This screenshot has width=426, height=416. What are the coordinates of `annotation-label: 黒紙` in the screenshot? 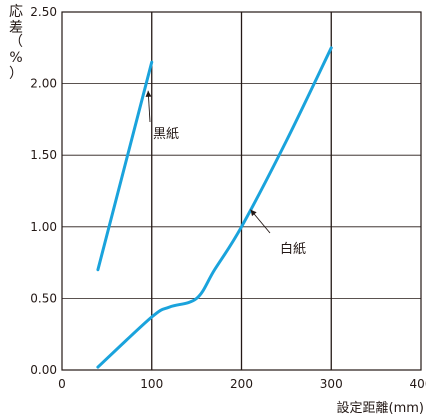 It's located at (166, 134).